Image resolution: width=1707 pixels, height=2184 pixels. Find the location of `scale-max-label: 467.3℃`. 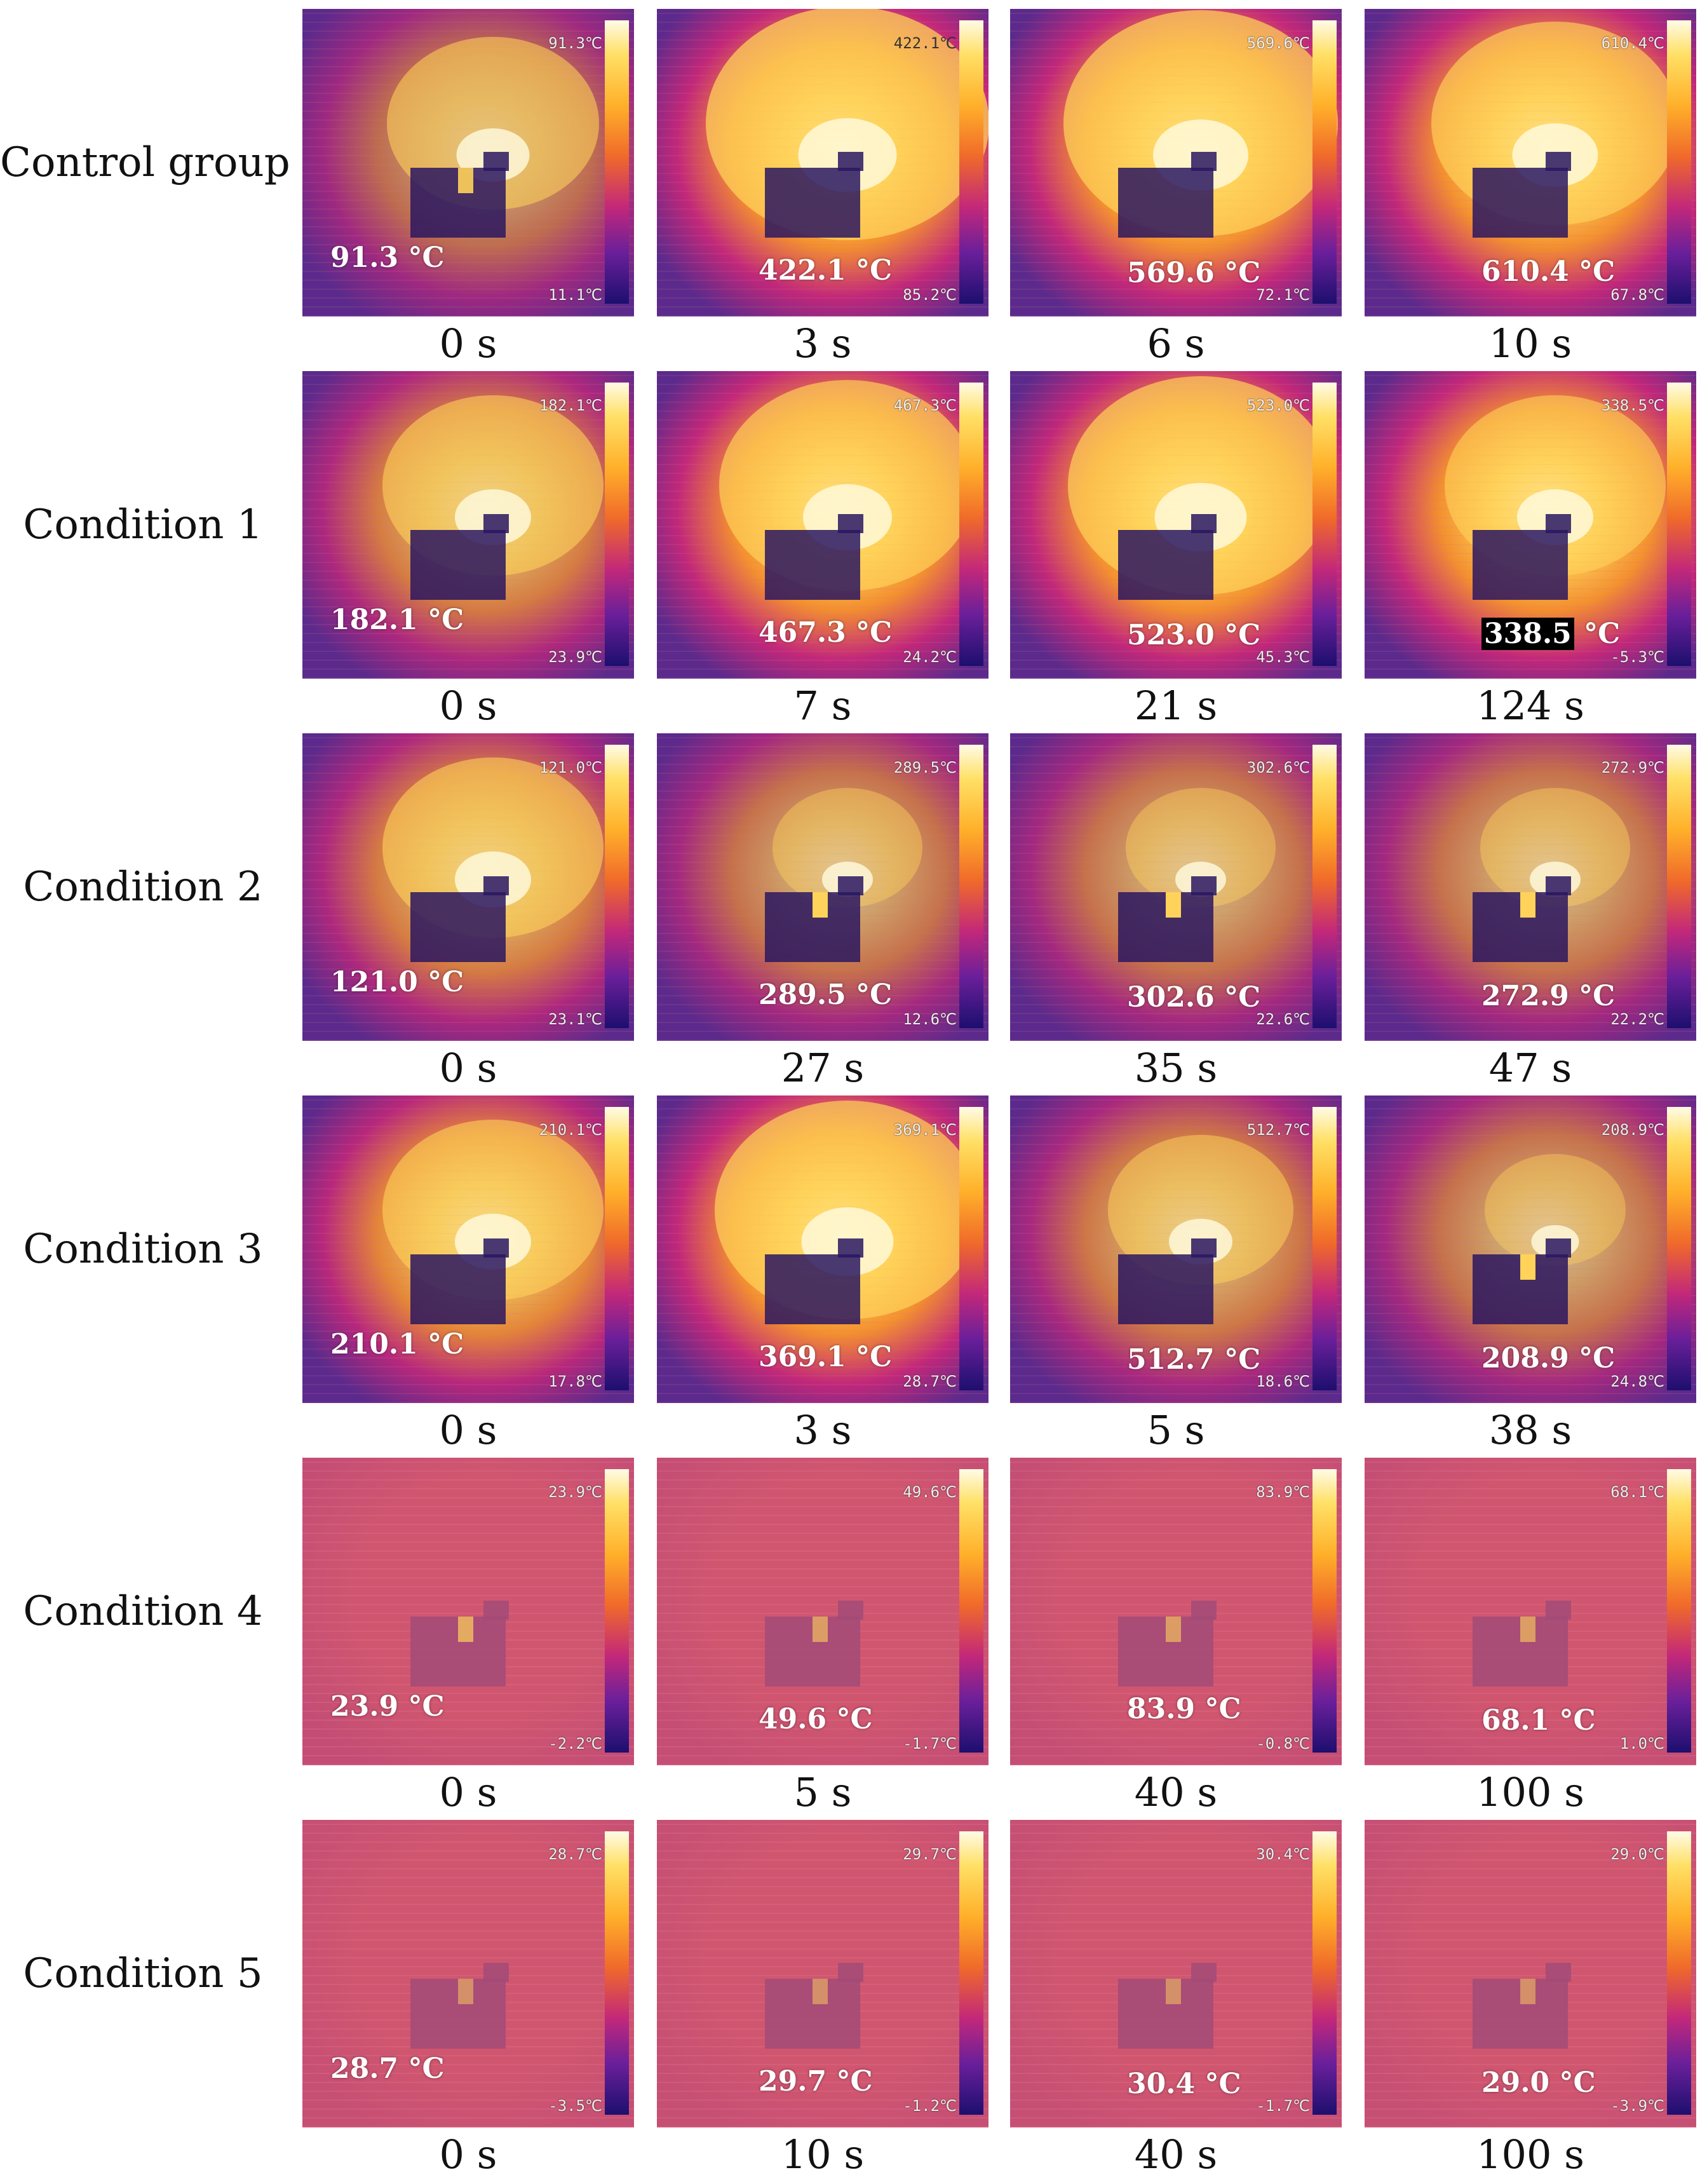

scale-max-label: 467.3℃ is located at coordinates (925, 405).